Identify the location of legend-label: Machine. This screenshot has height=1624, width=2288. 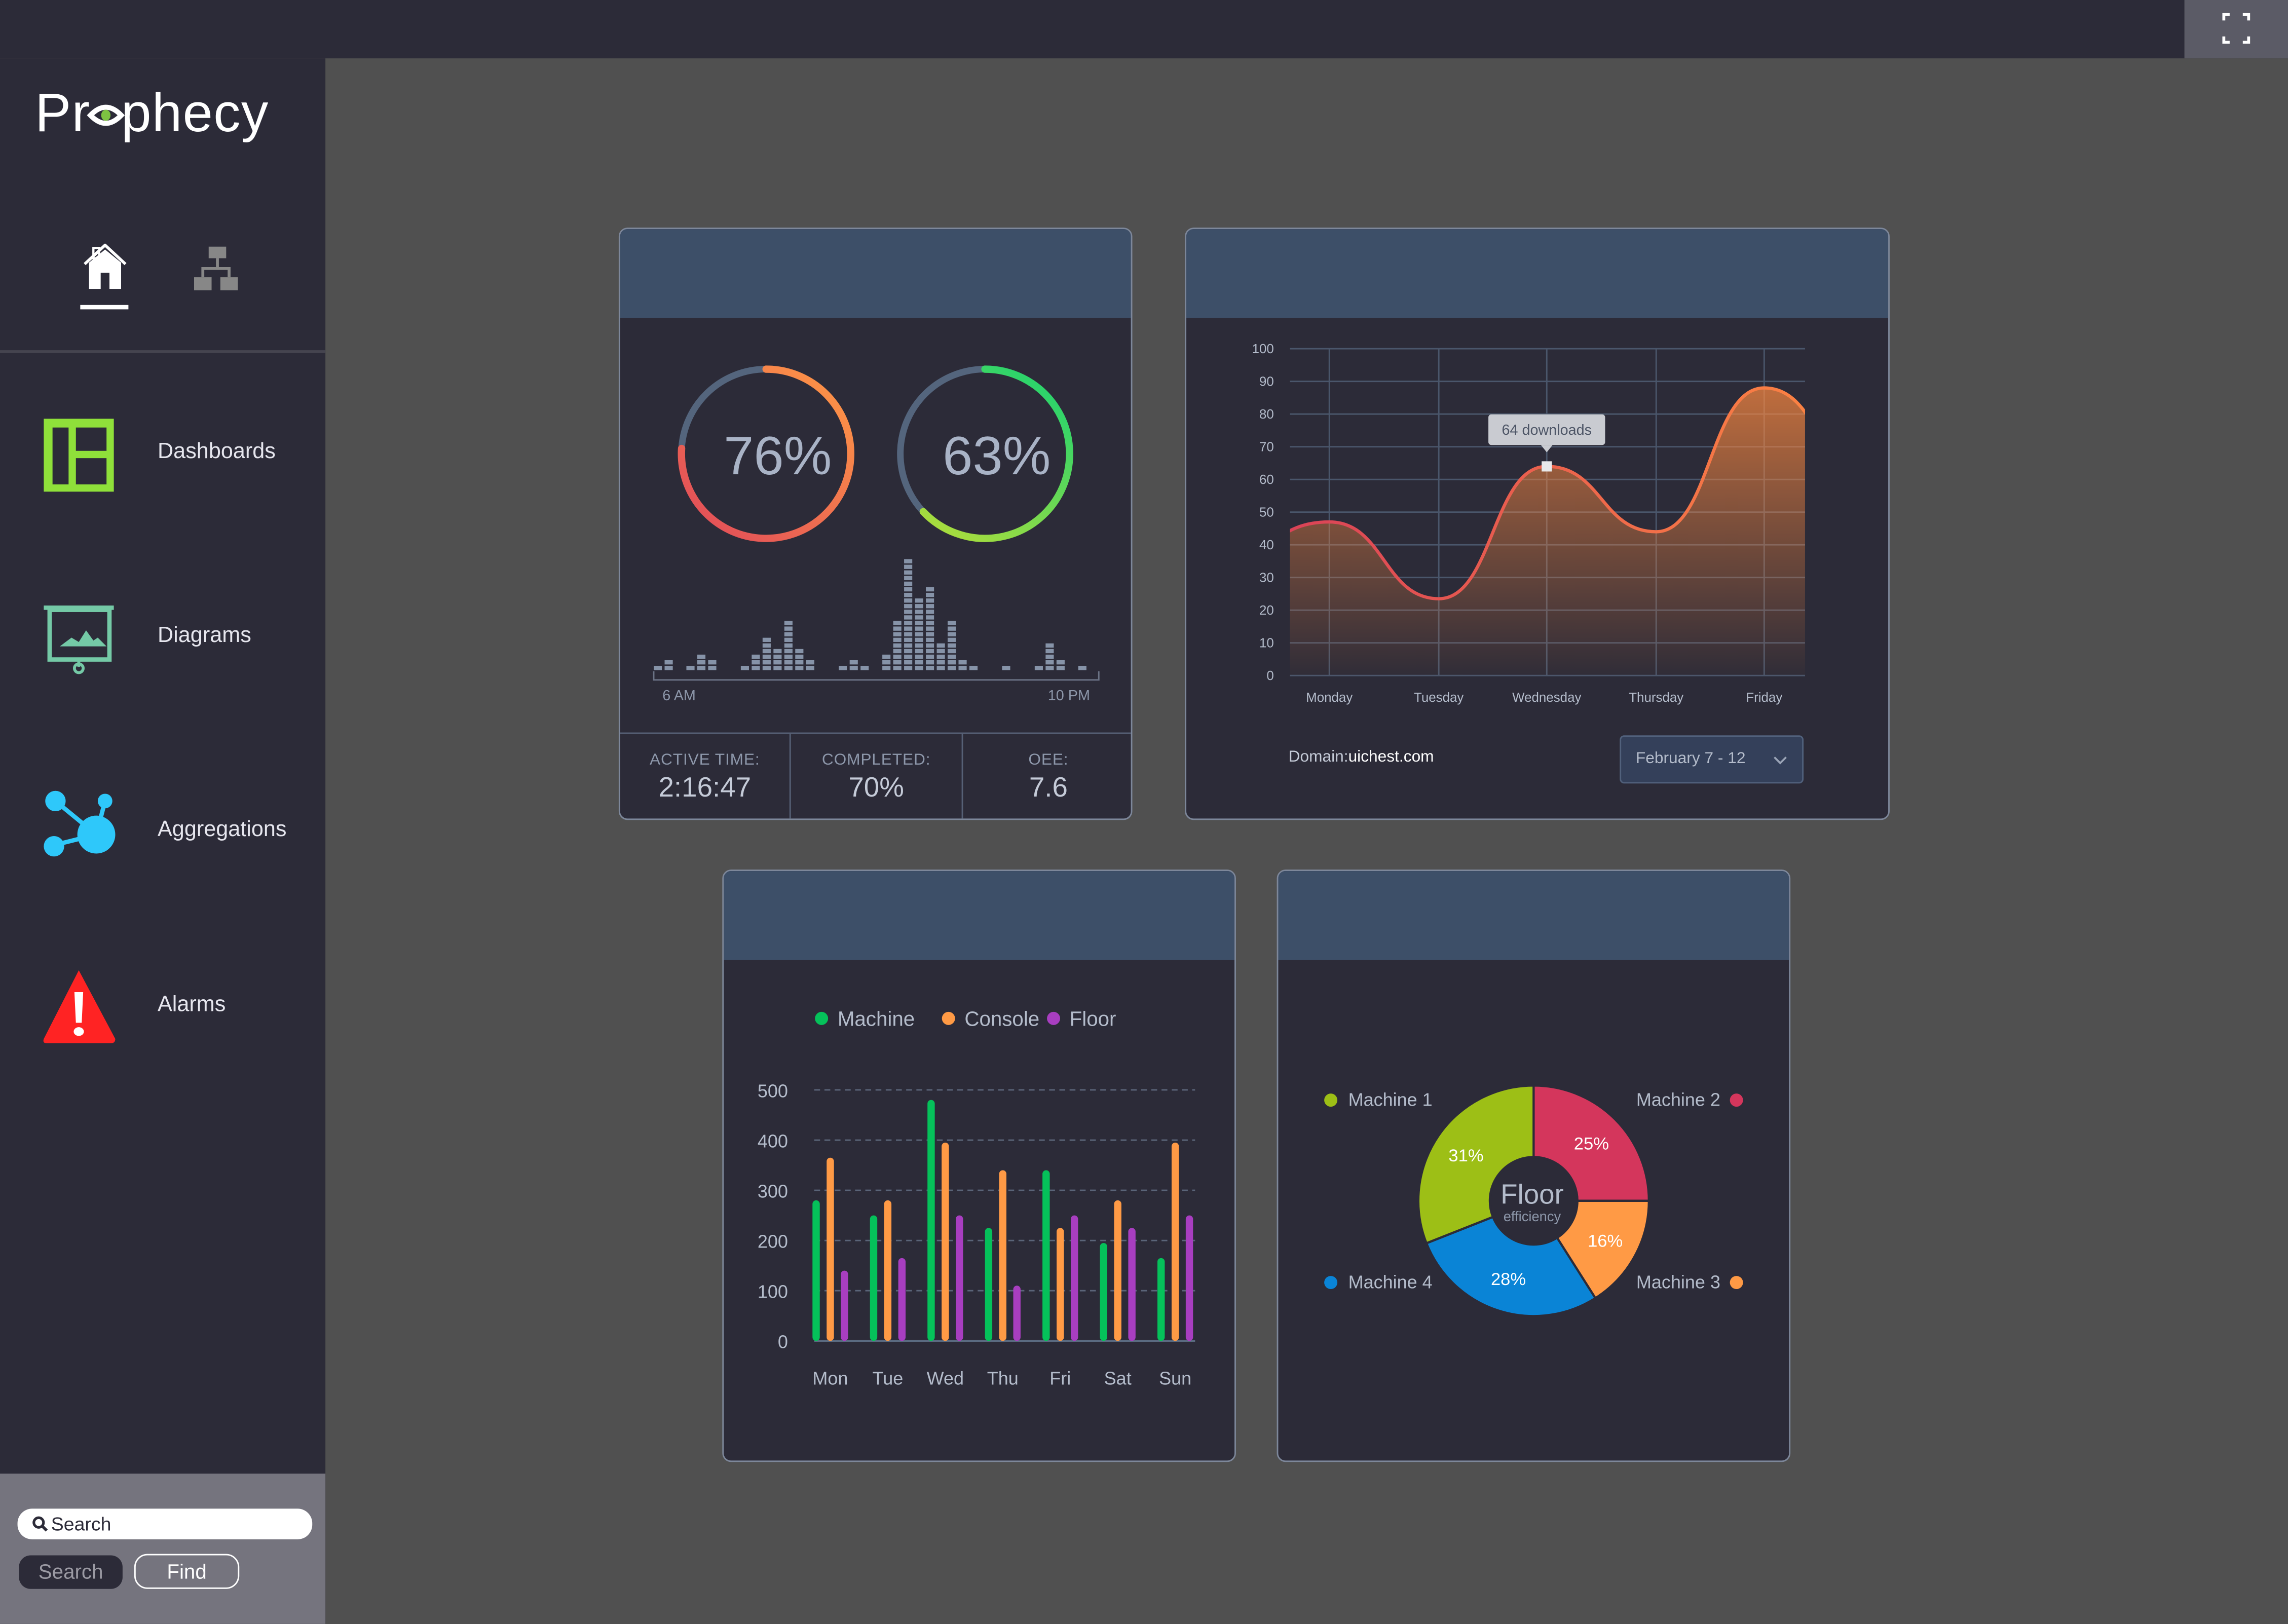
(877, 1018).